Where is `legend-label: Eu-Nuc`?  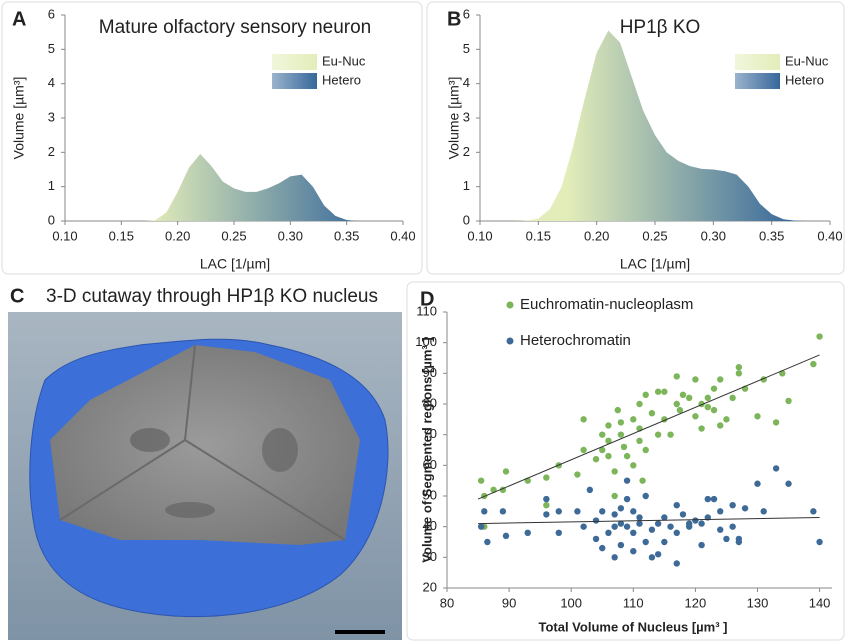
legend-label: Eu-Nuc is located at coordinates (807, 60).